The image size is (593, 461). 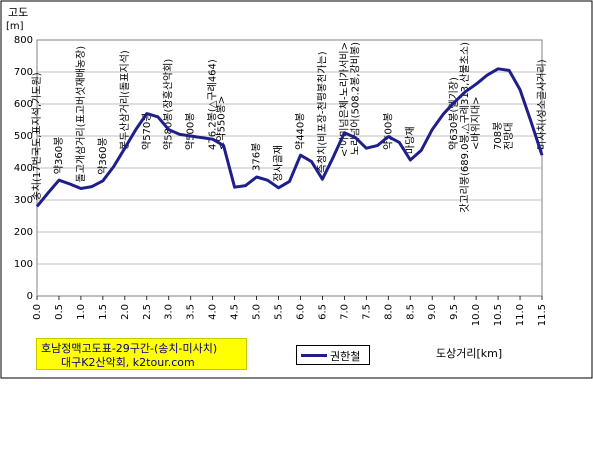 I want to click on x-tick-label: 7.5, so click(x=366, y=312).